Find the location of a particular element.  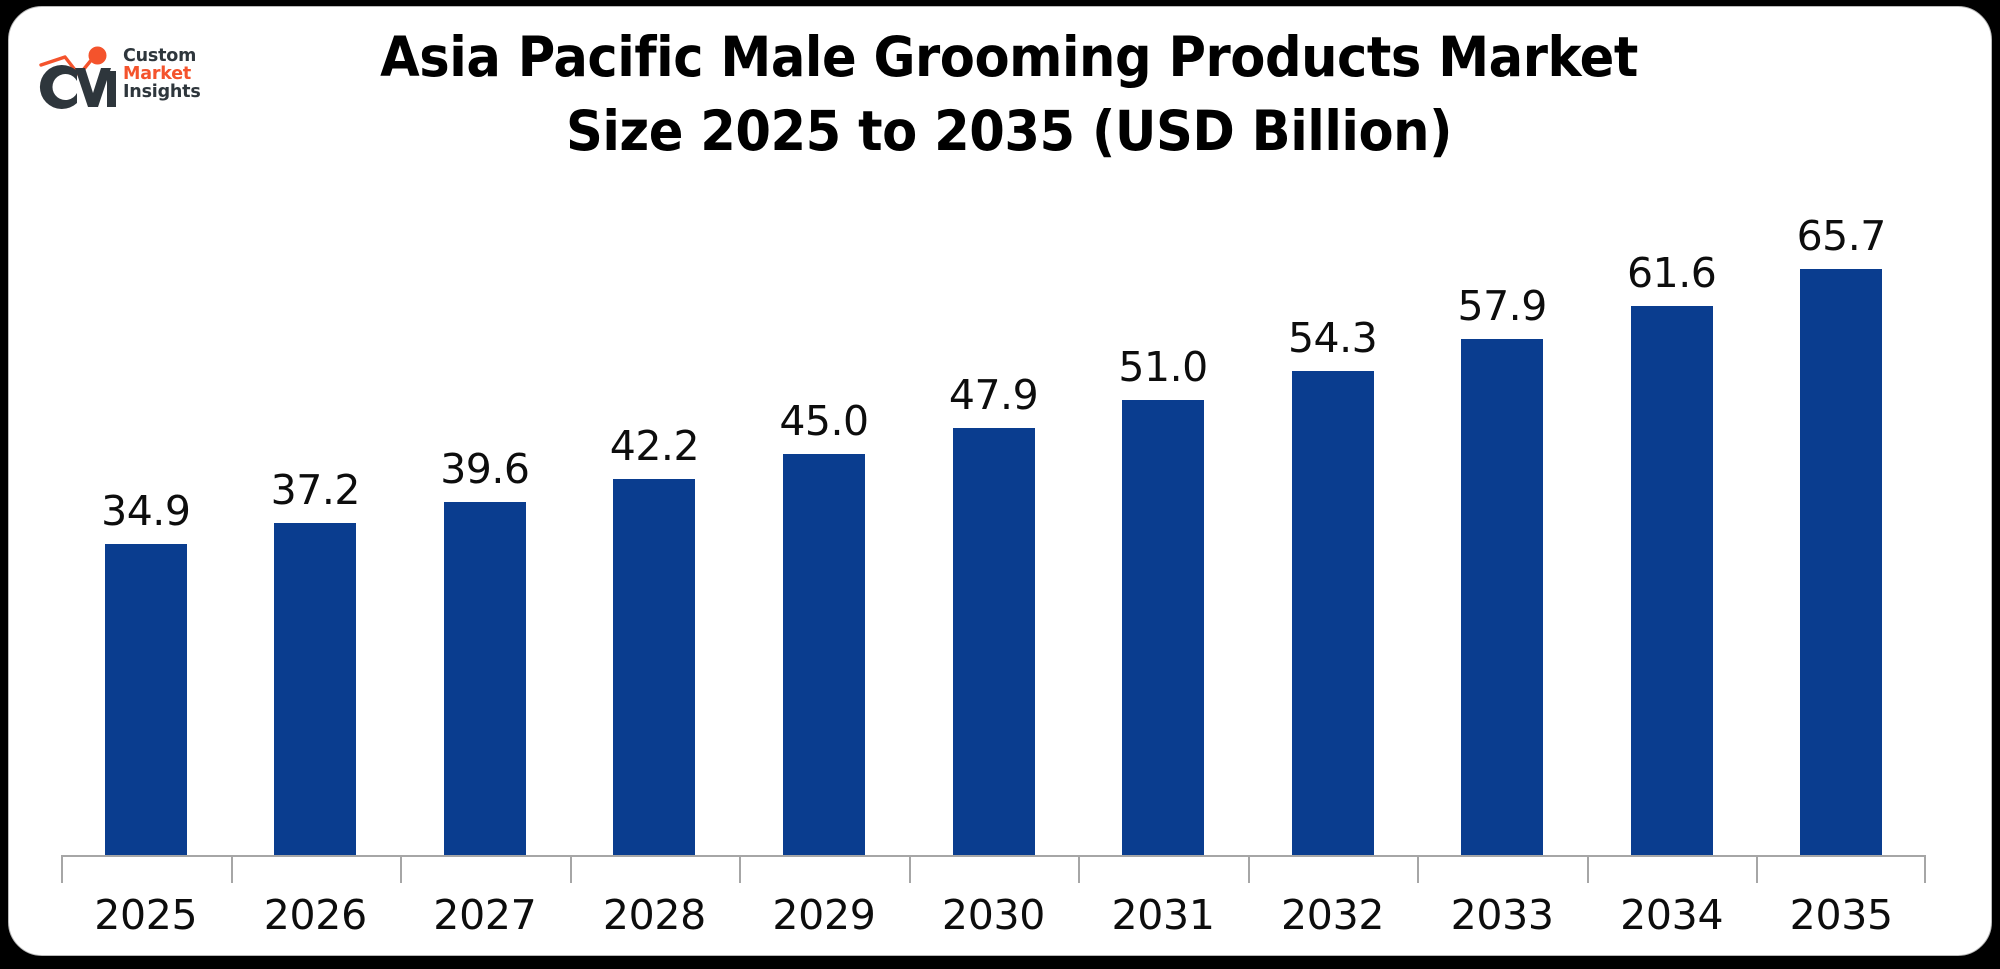

bar-slot: 61.6 is located at coordinates (1672, 516).